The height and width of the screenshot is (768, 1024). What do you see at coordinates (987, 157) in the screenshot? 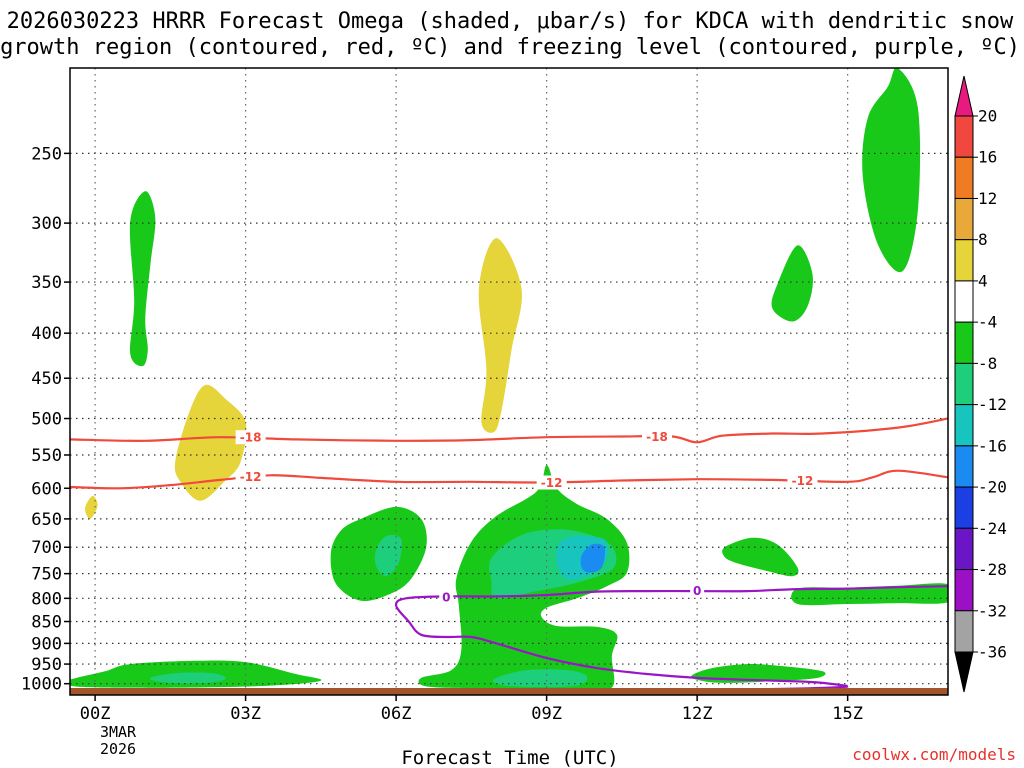
I see `colorbar-label-1: 16` at bounding box center [987, 157].